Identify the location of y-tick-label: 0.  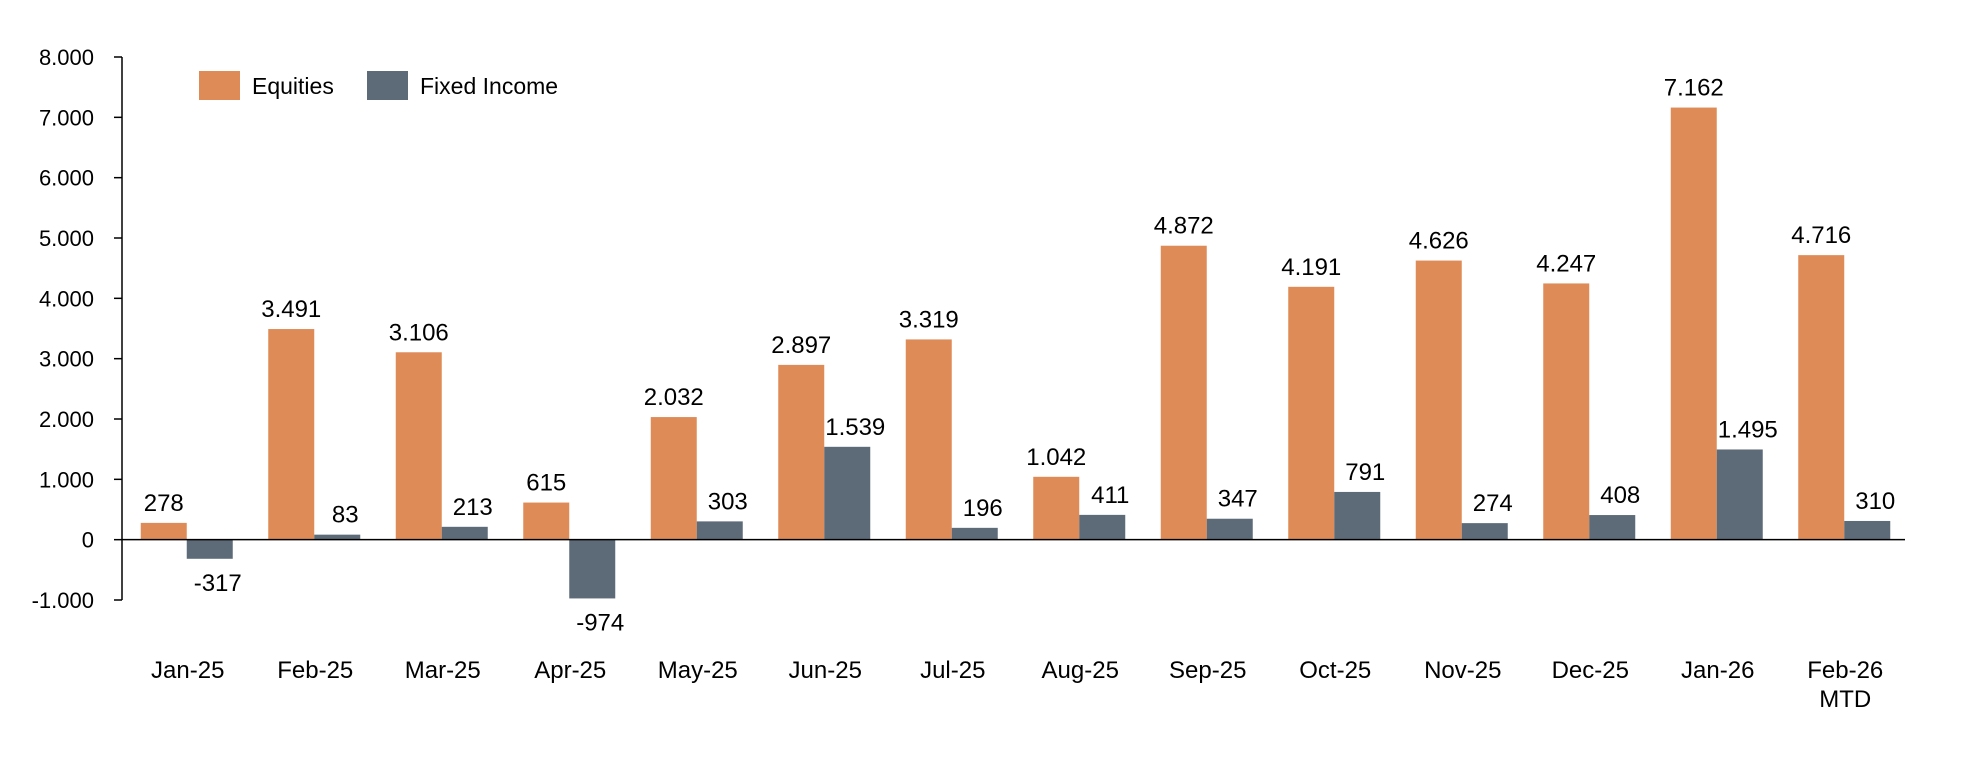
(88, 540).